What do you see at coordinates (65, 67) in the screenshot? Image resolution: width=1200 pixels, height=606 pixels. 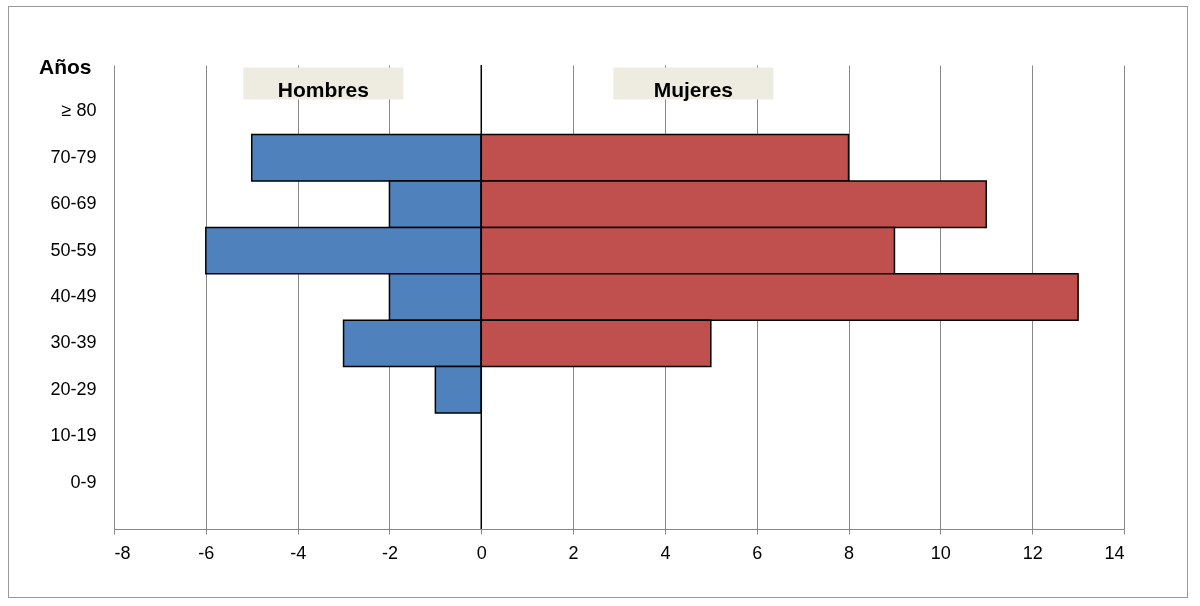 I see `y-axis-title: Años` at bounding box center [65, 67].